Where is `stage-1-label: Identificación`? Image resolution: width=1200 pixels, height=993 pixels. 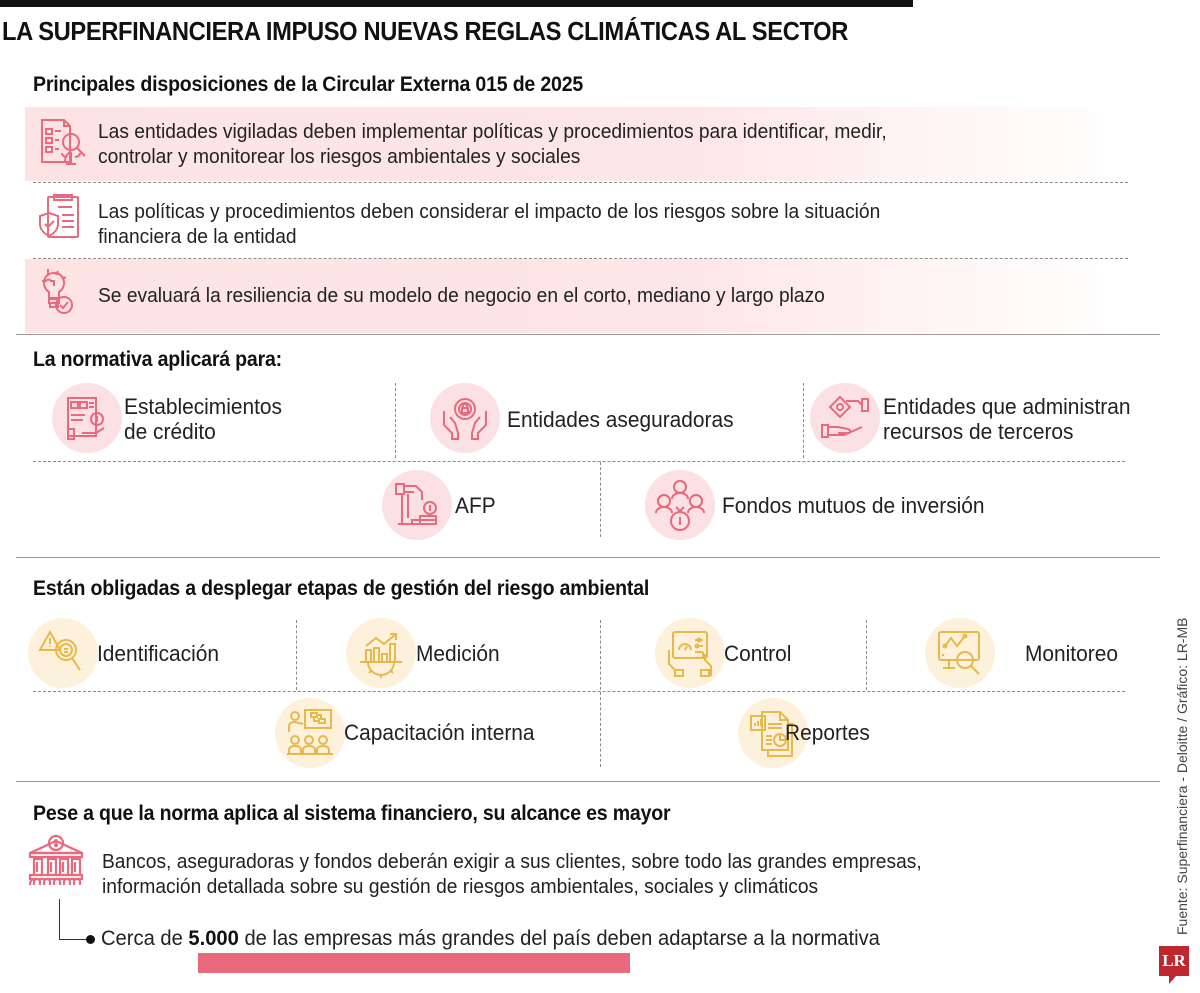 stage-1-label: Identificación is located at coordinates (158, 653).